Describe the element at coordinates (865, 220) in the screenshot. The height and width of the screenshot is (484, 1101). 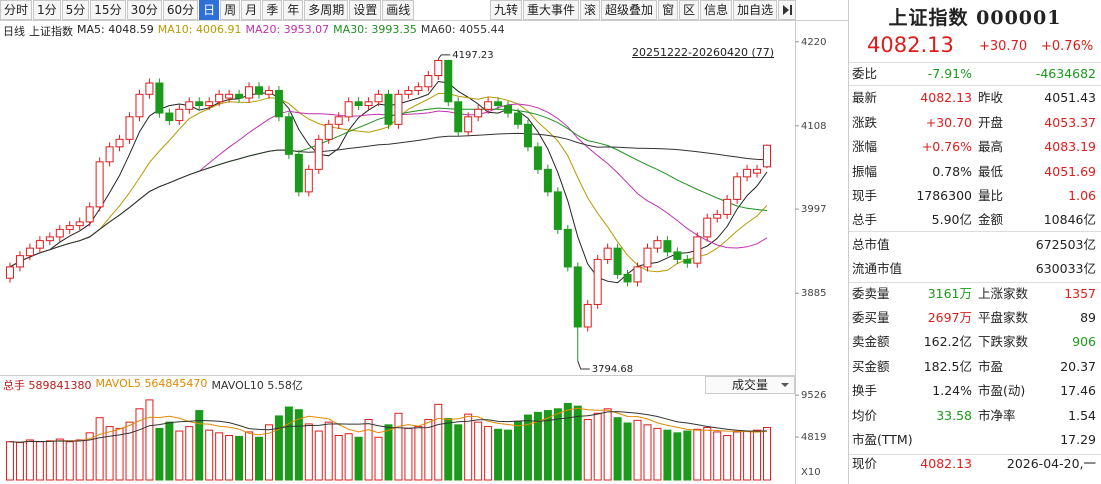
I see `field-label: 总手` at that location.